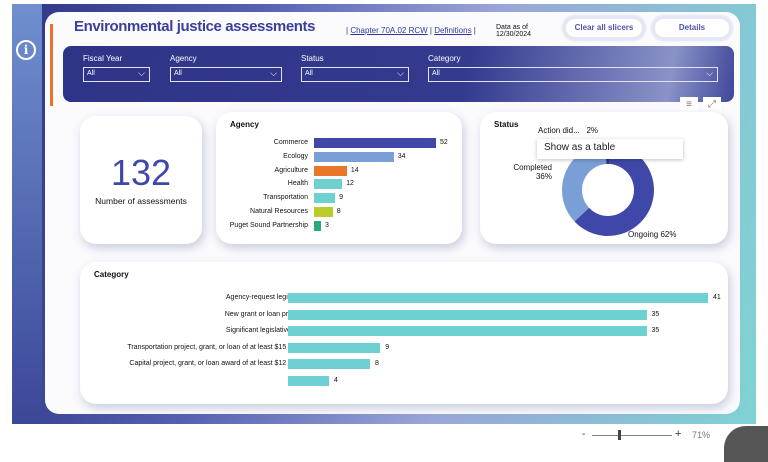  I want to click on focus-mode-icon: ⤢, so click(712, 105).